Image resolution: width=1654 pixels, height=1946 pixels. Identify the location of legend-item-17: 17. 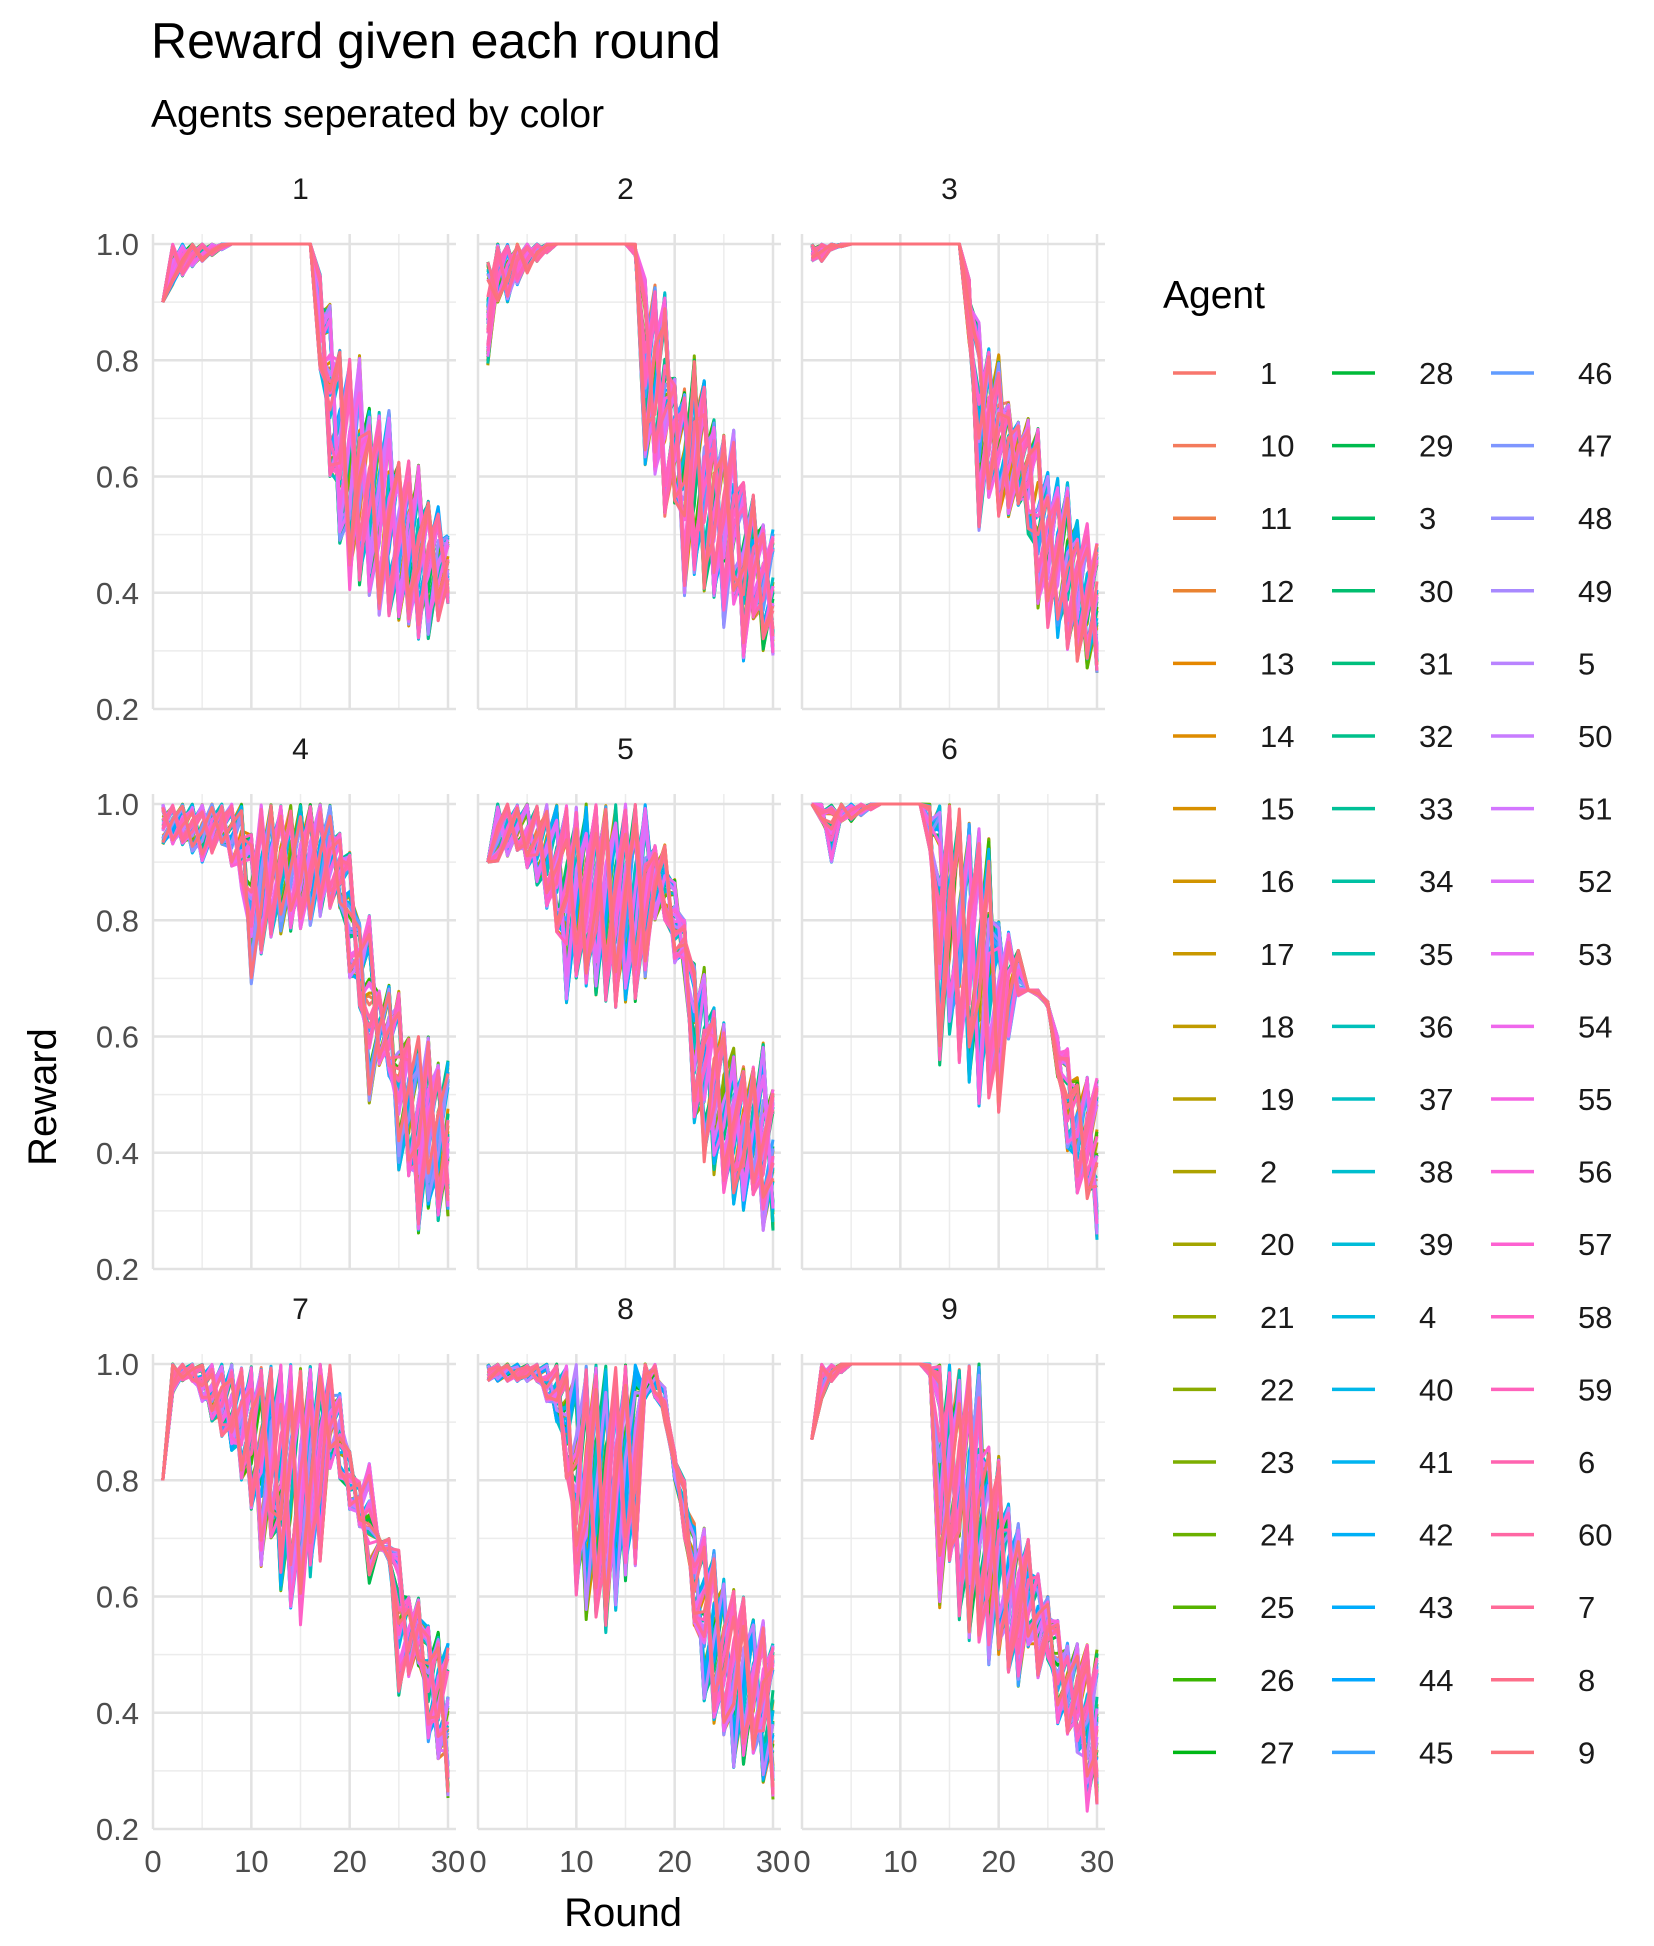
(1233, 954).